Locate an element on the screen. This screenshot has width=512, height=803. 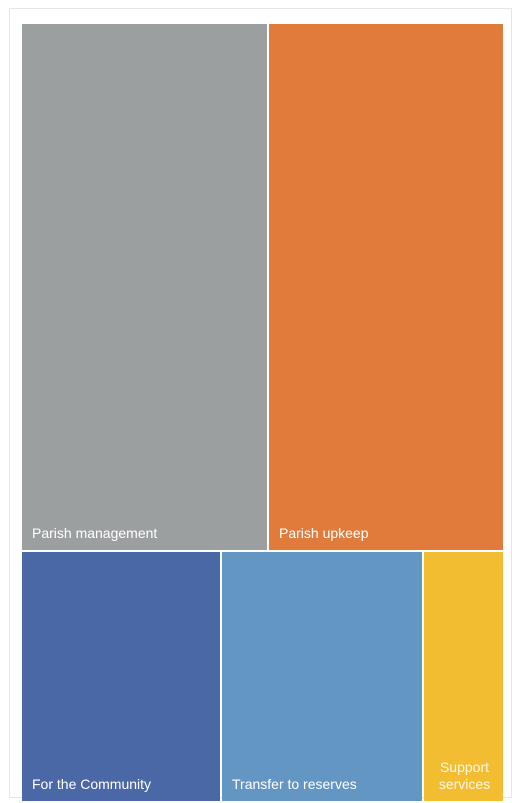
tile-label-parish-upkeep: Parish upkeep is located at coordinates (324, 533).